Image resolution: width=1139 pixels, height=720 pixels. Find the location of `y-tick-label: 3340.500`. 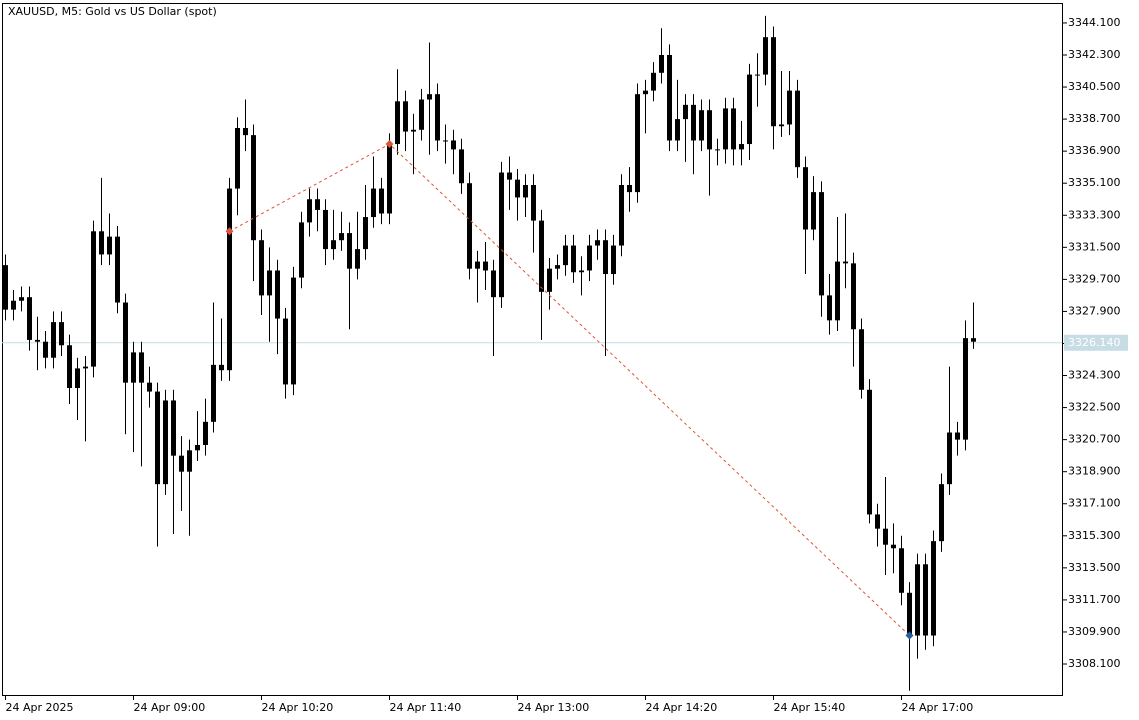

y-tick-label: 3340.500 is located at coordinates (1094, 86).